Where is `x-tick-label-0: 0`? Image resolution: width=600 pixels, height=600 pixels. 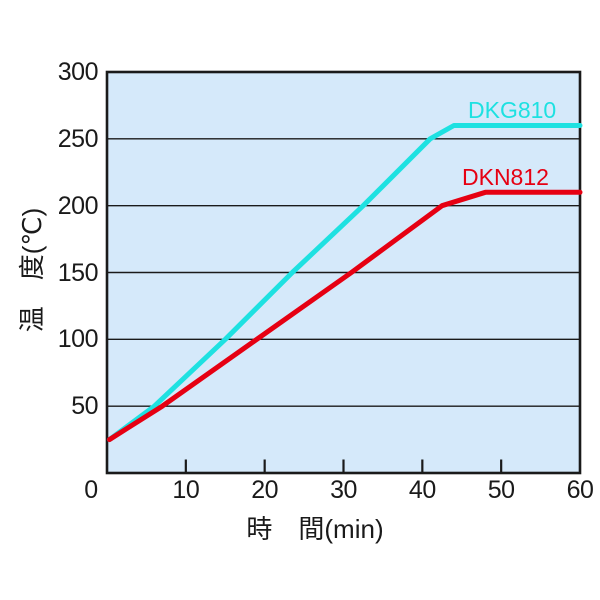 x-tick-label-0: 0 is located at coordinates (91, 490).